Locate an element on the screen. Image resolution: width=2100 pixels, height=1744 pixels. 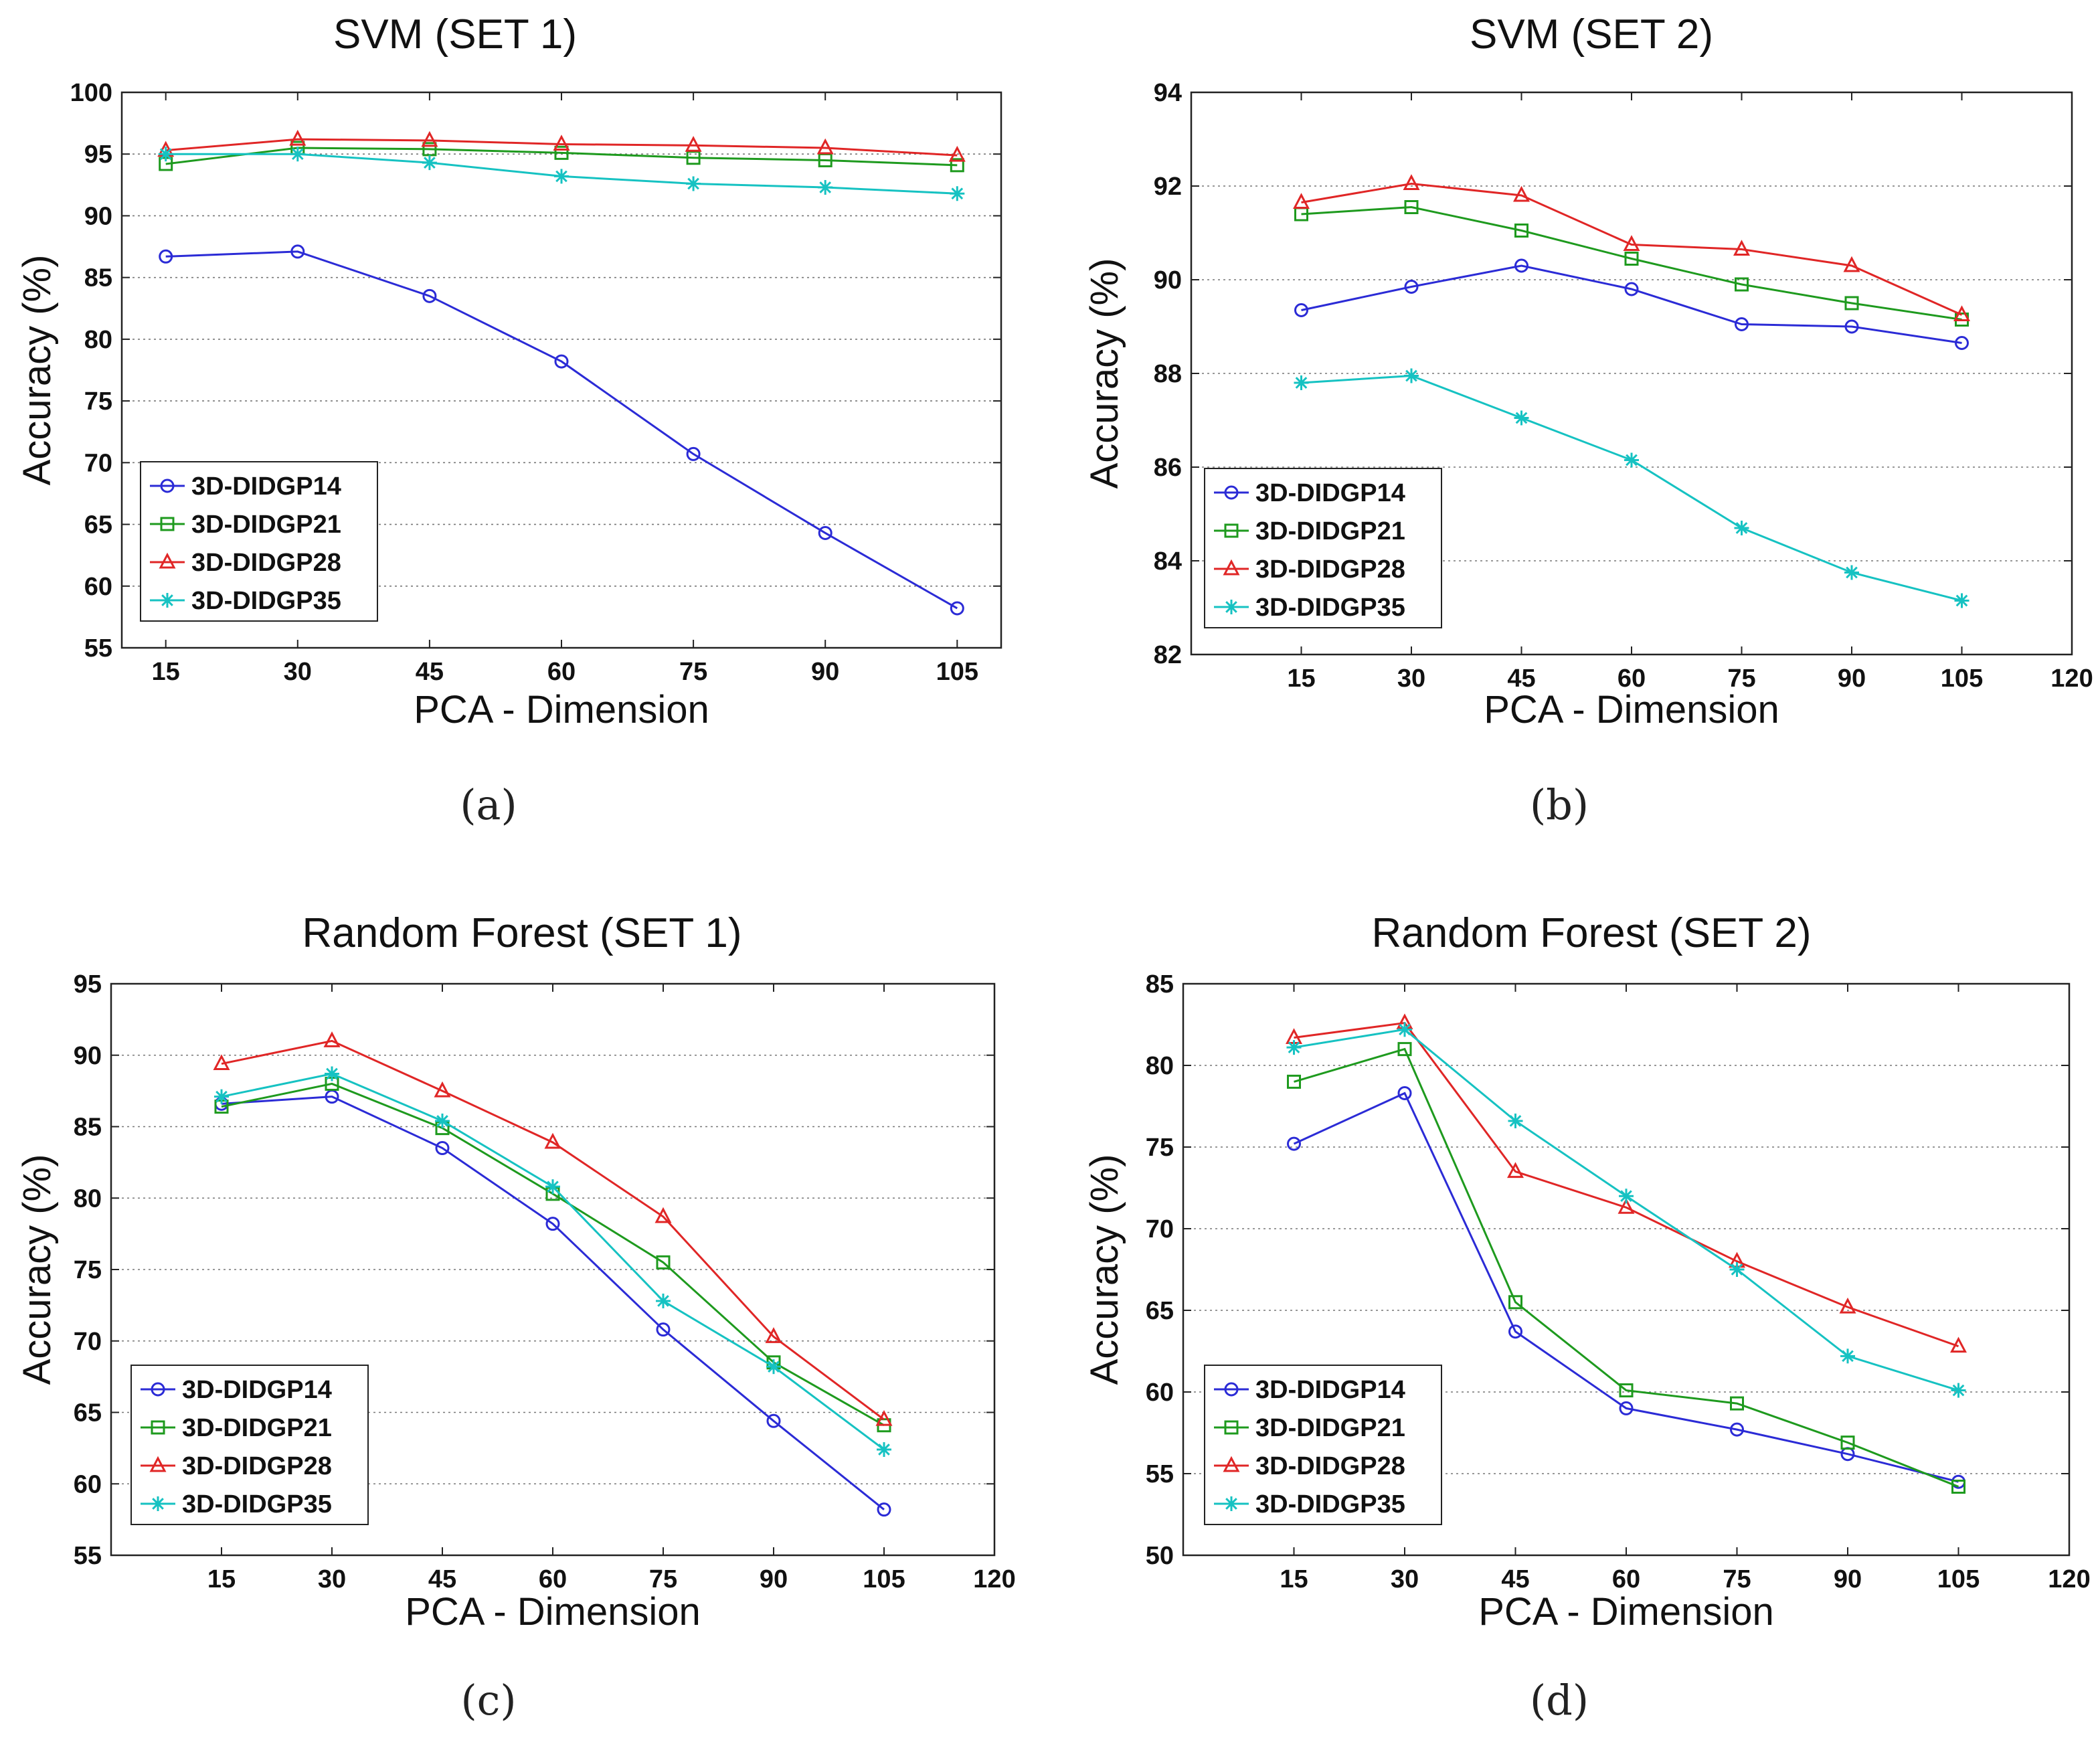
legend-entry: 3D-DIDGP28 is located at coordinates (1330, 569).